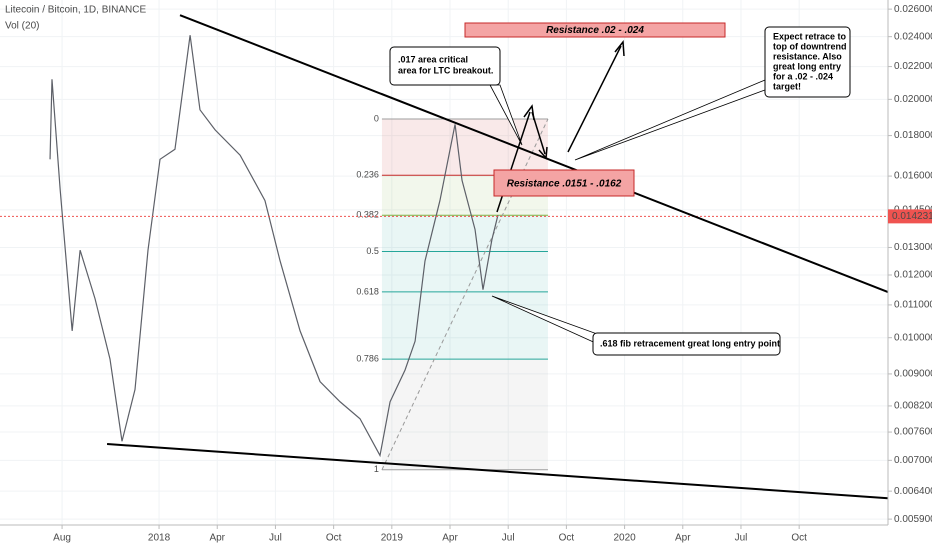 The width and height of the screenshot is (932, 550). I want to click on y-tick-label: 0.022000, so click(913, 66).